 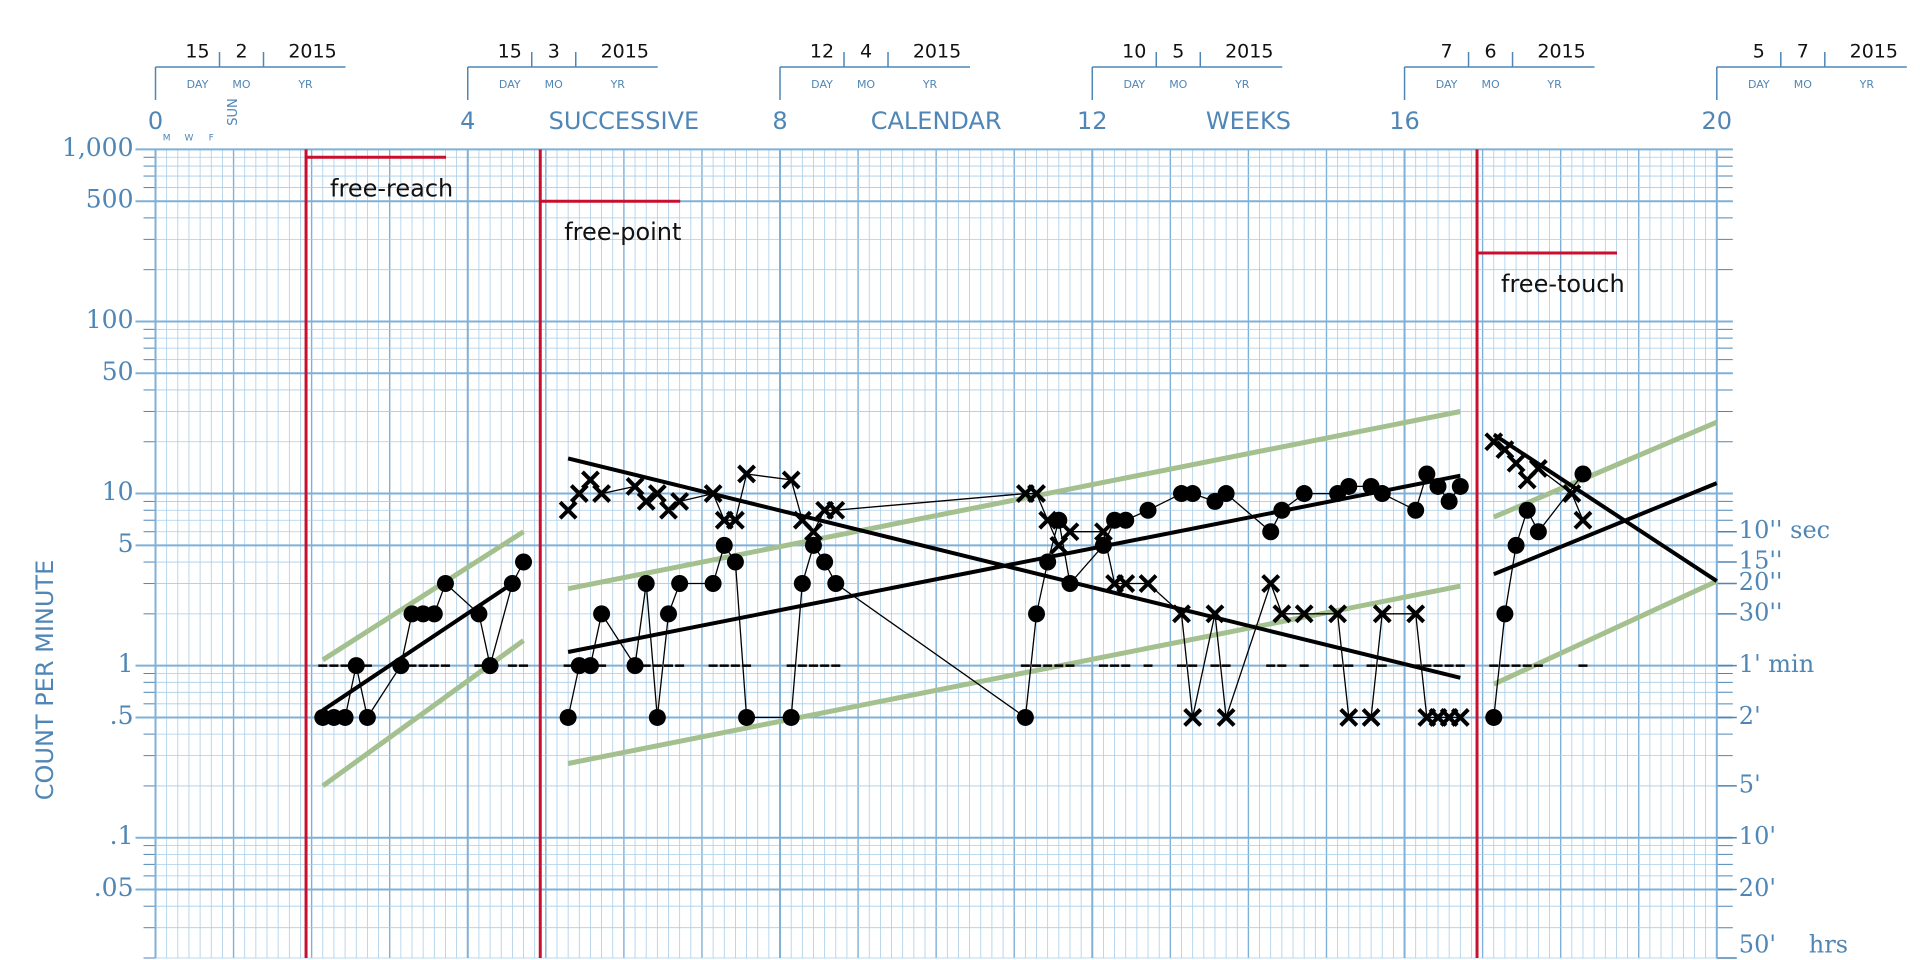 I want to click on y2-tick-label: 1' min, so click(x=1776, y=664).